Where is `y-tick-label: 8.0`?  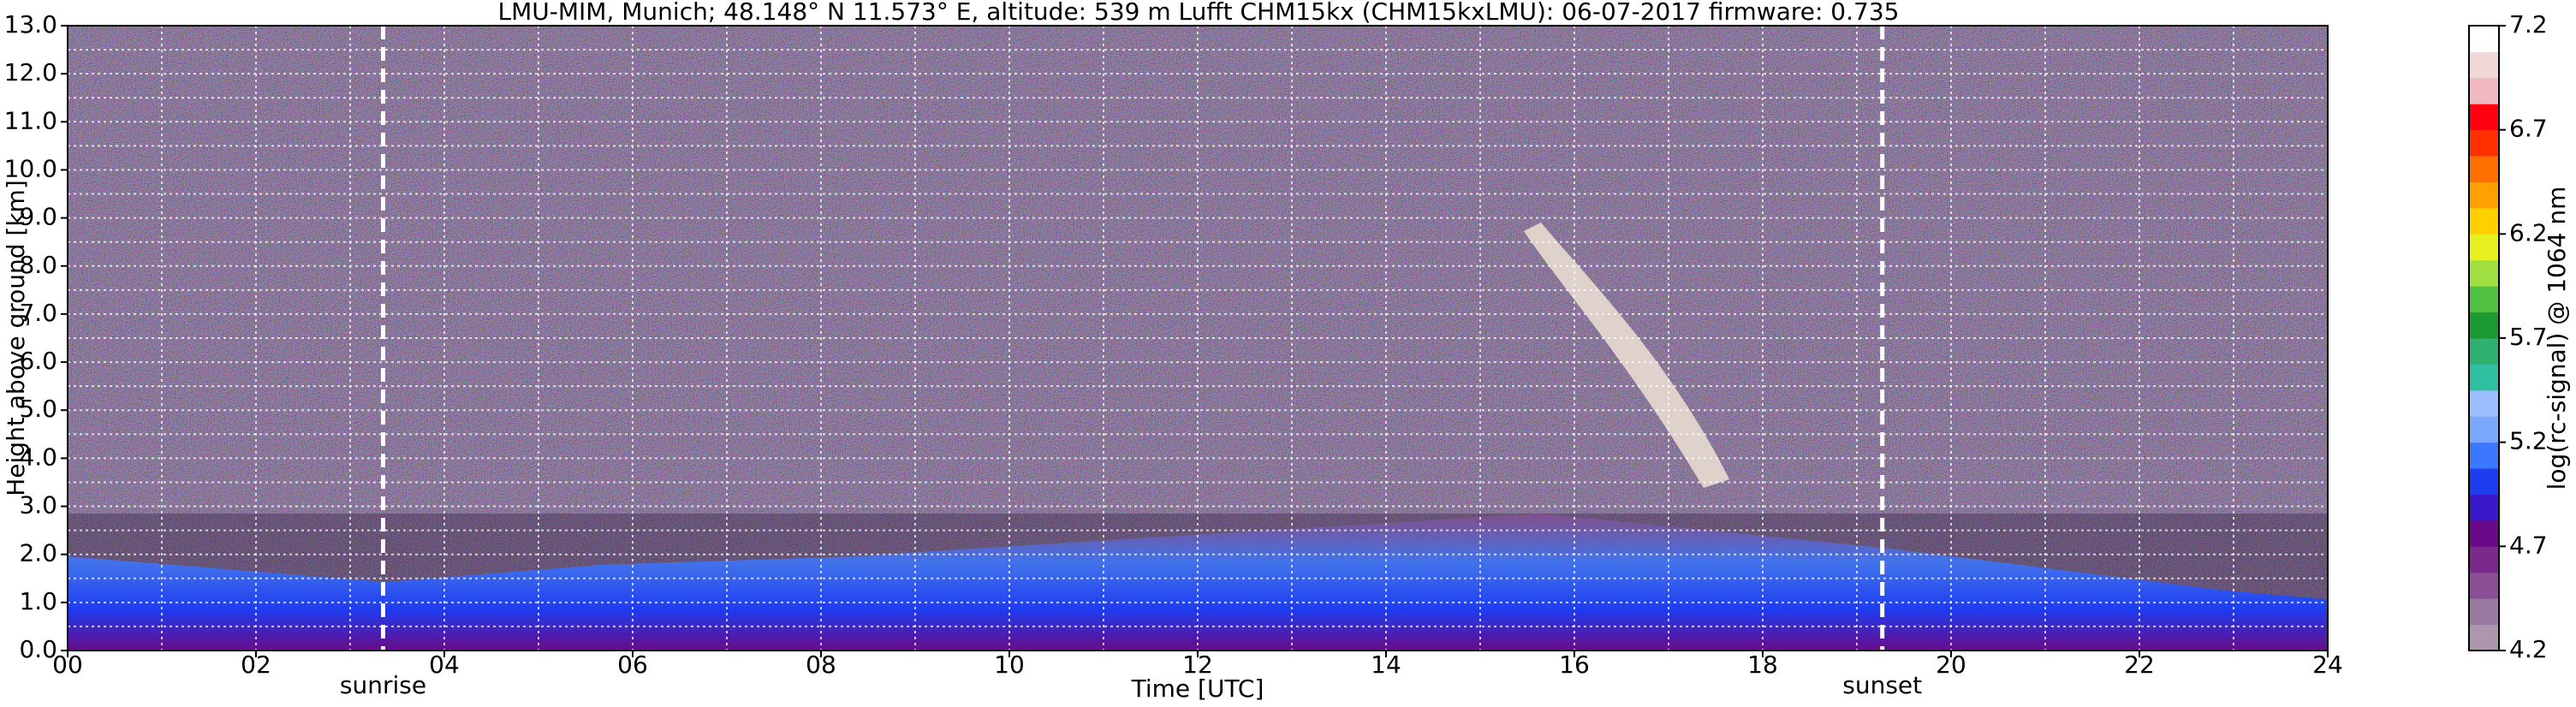
y-tick-label: 8.0 is located at coordinates (38, 265).